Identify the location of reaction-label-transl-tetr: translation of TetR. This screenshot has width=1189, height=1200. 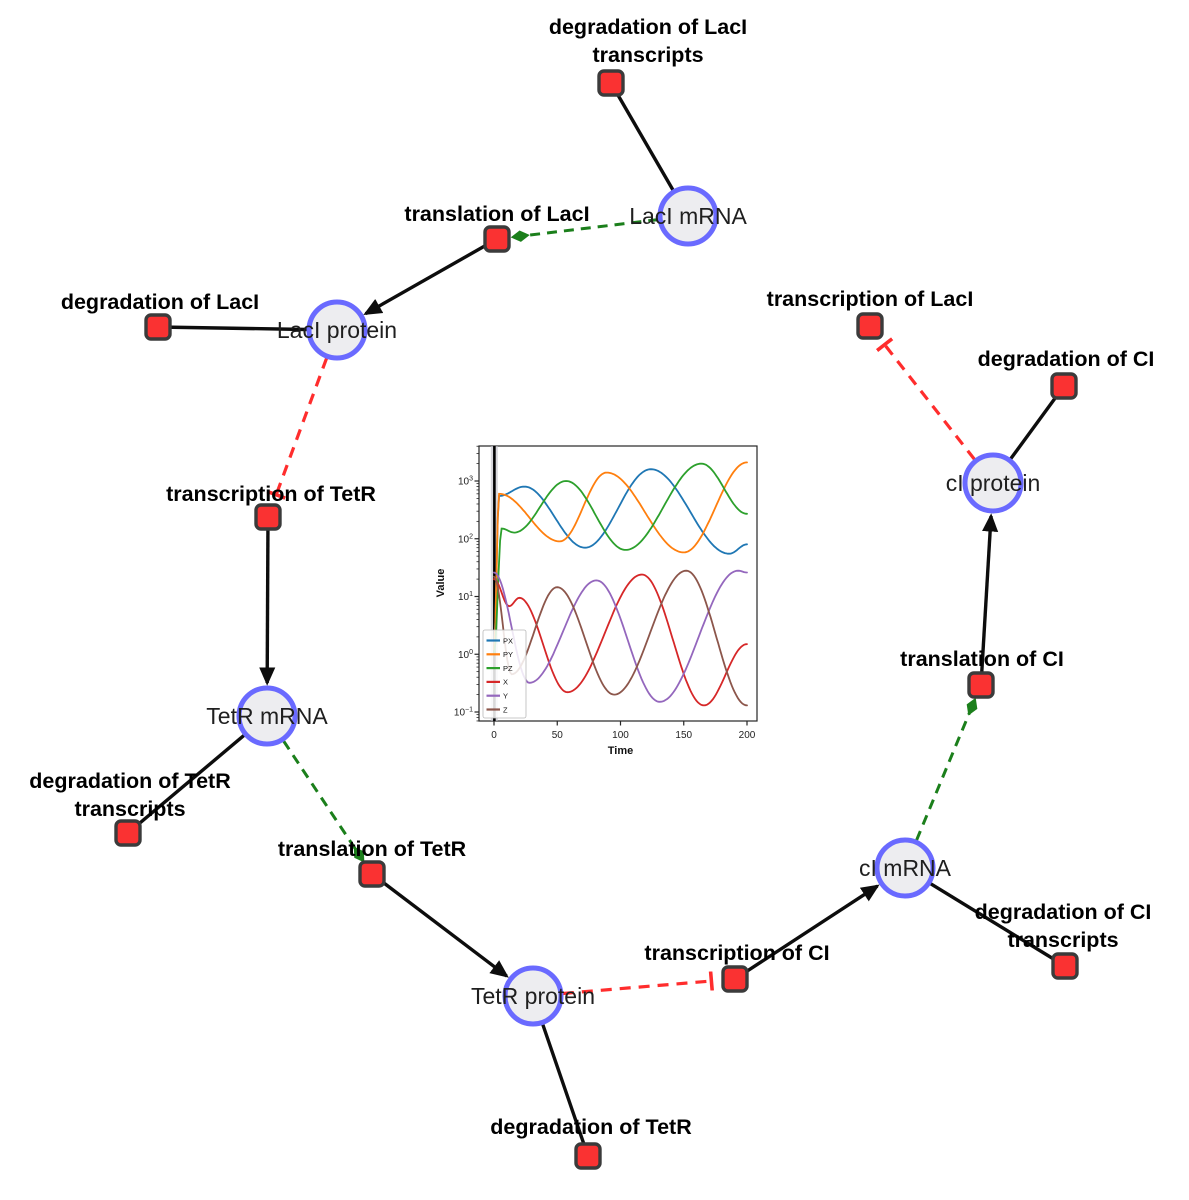
(372, 849).